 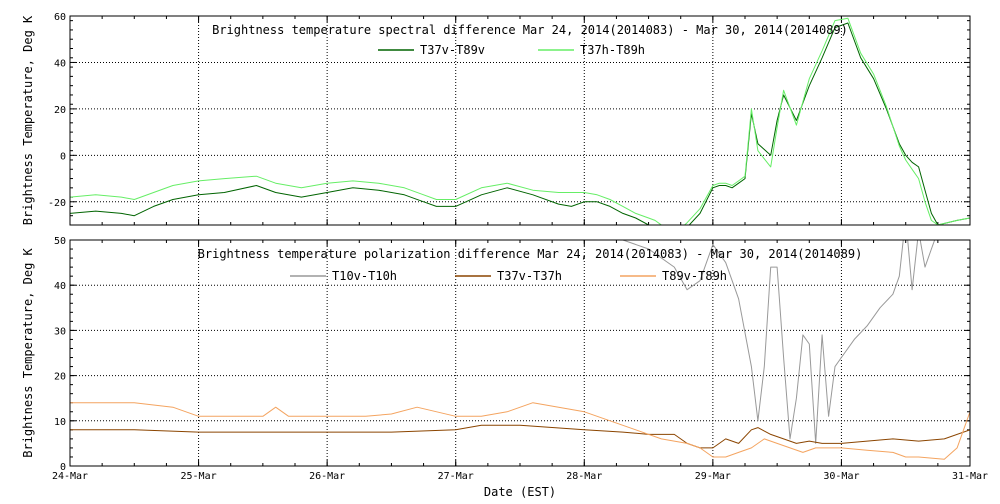 What do you see at coordinates (364, 276) in the screenshot?
I see `polarization-legend-label-0: T10v-T10h` at bounding box center [364, 276].